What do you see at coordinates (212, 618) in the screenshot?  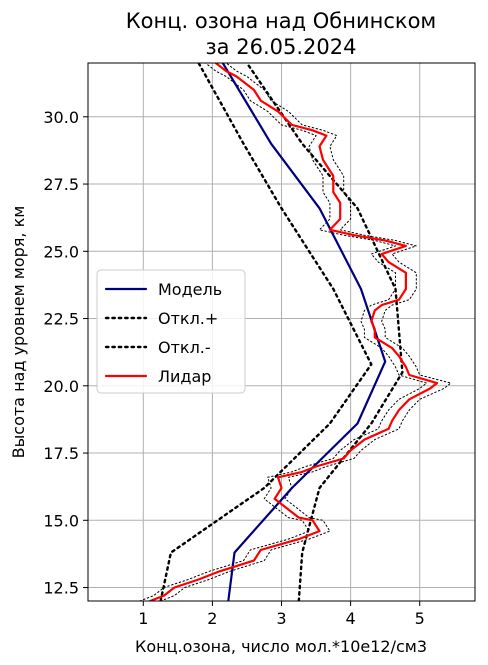 I see `x-tick-label: 2` at bounding box center [212, 618].